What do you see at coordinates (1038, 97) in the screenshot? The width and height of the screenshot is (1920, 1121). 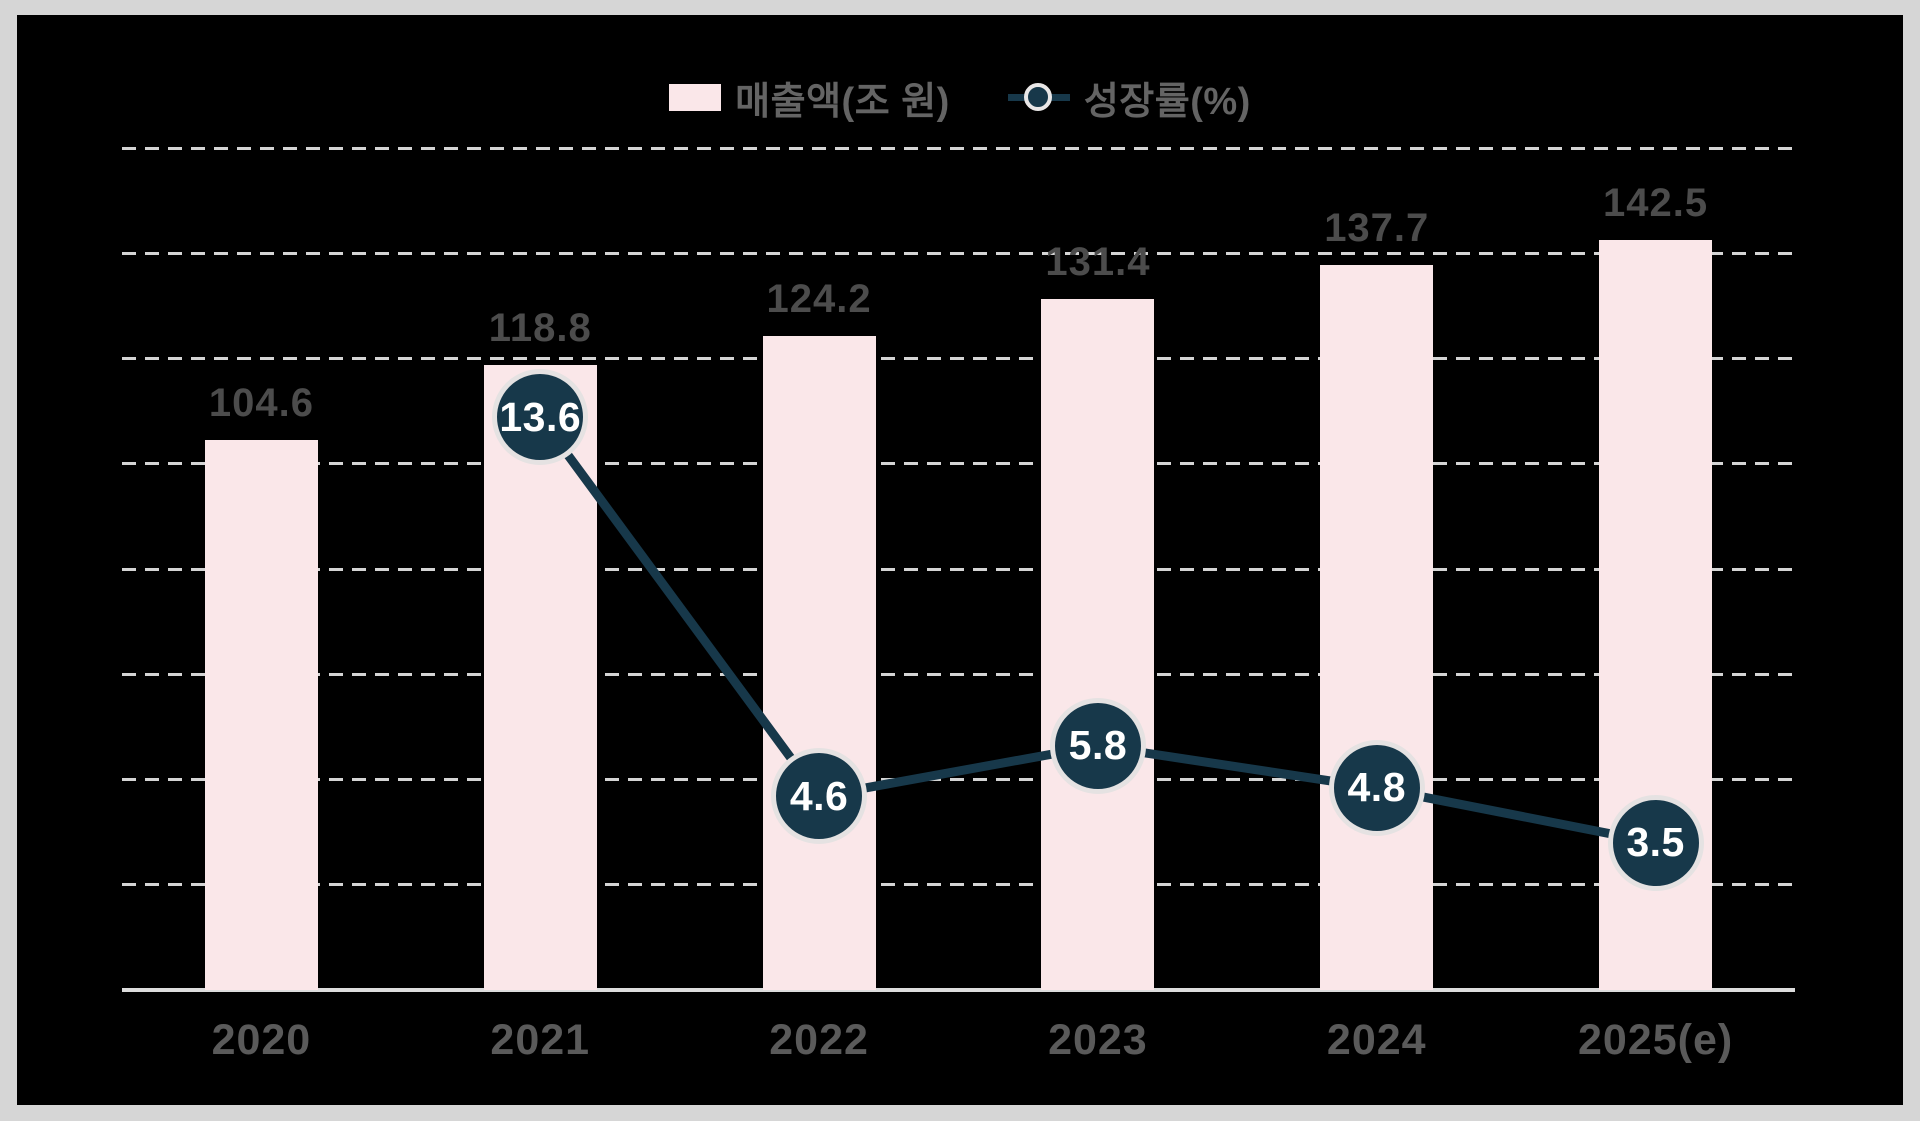 I see `line-dot-icon` at bounding box center [1038, 97].